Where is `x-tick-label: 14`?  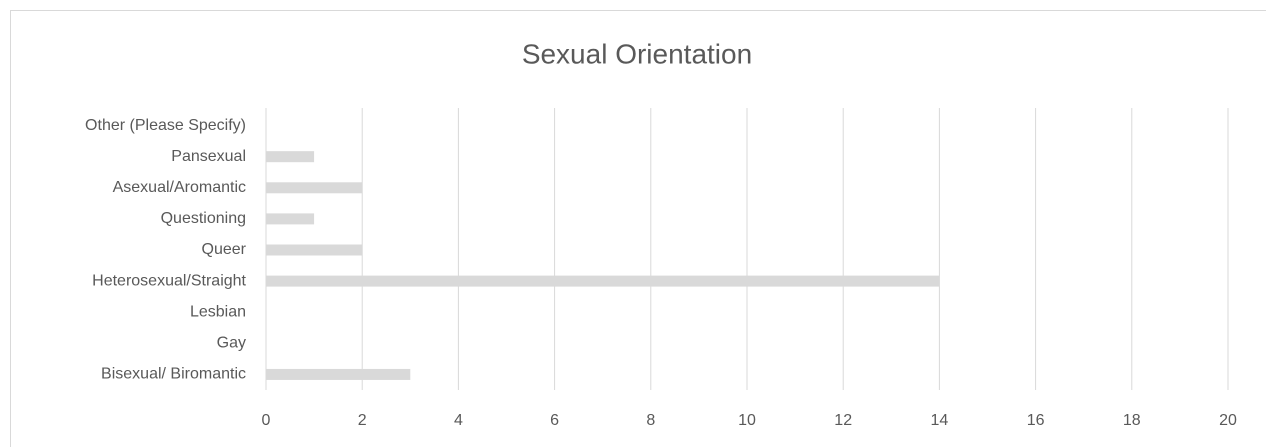 x-tick-label: 14 is located at coordinates (940, 420).